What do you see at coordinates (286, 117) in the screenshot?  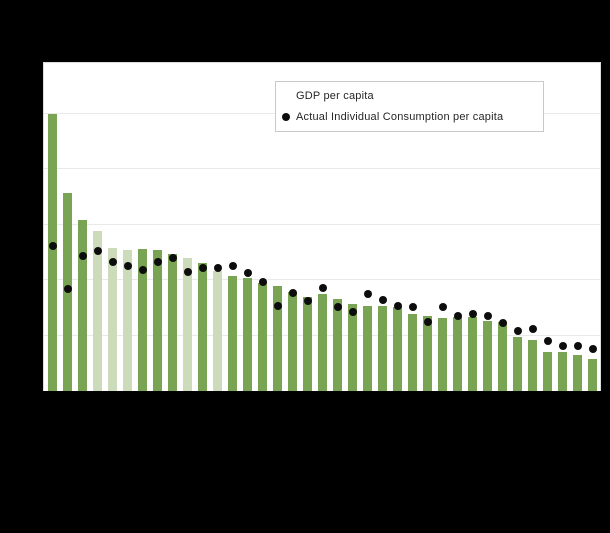 I see `aic-dot-swatch-icon` at bounding box center [286, 117].